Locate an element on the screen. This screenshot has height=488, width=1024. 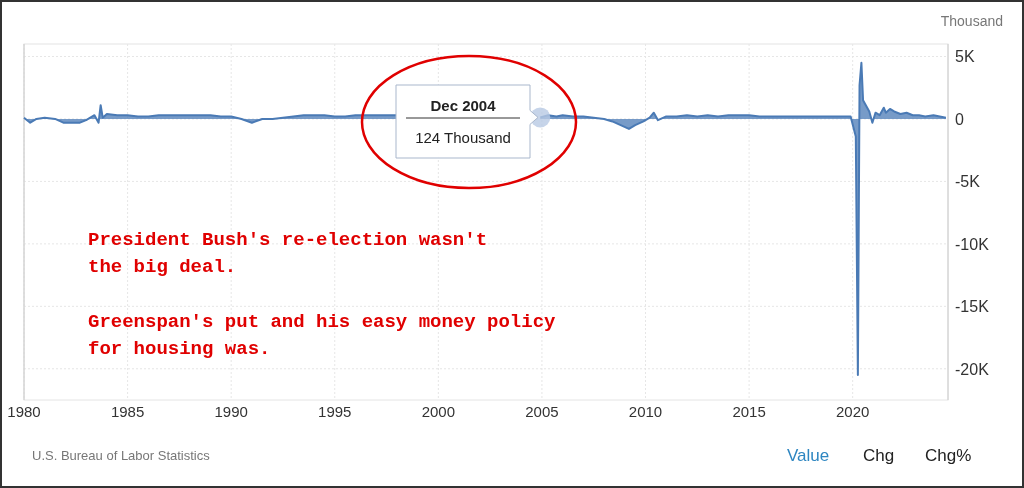
annotation: Greenspan's put and his easy money policy for housing was. is located at coordinates (322, 335).